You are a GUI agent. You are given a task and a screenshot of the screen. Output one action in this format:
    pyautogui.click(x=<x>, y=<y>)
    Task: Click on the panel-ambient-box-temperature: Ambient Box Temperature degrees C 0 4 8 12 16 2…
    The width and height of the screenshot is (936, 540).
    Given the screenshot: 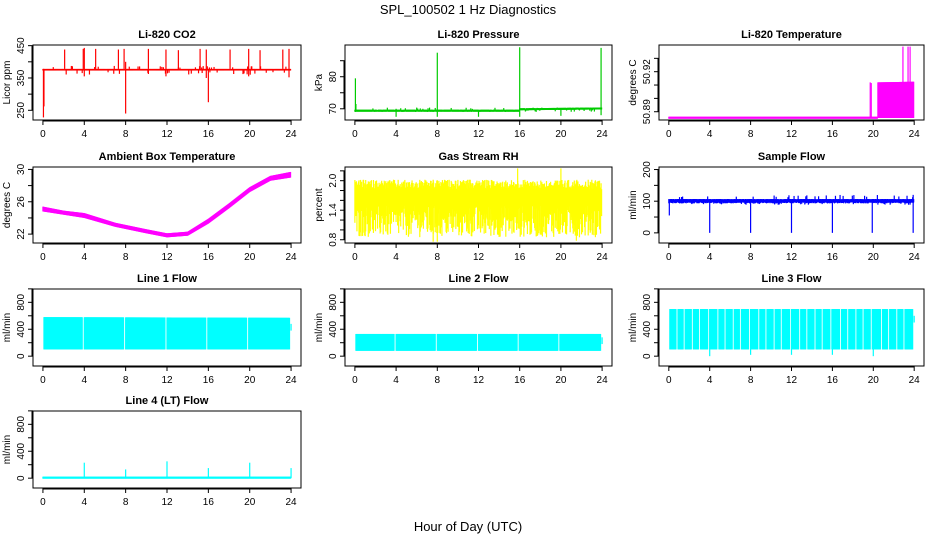 What is the action you would take?
    pyautogui.click(x=152, y=207)
    